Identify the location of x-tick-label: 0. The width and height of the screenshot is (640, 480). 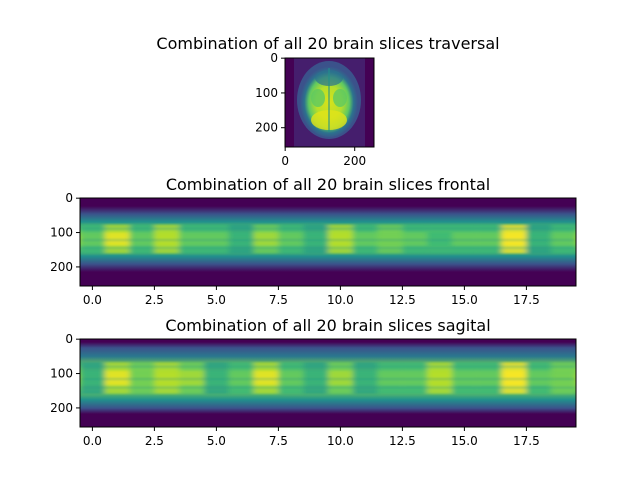
(285, 161).